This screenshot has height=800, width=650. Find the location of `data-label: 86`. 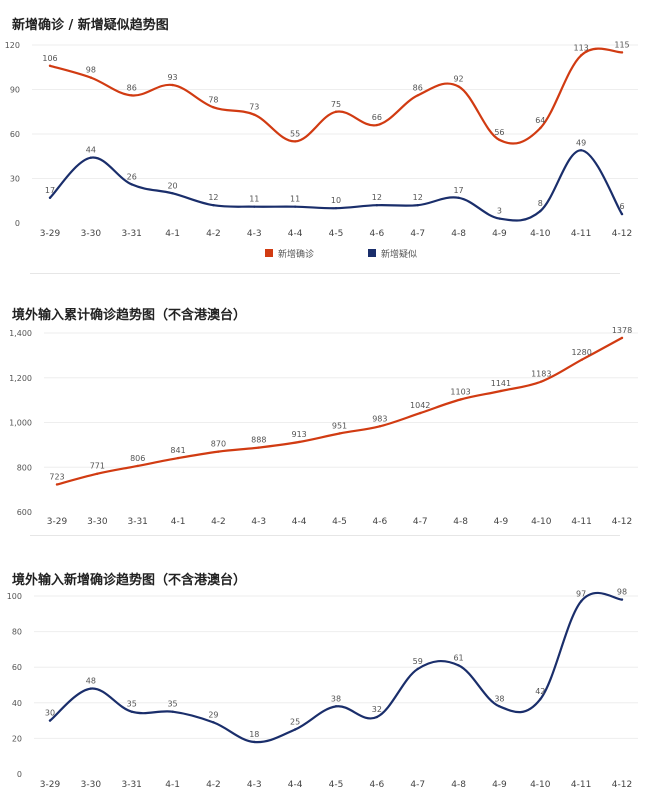

data-label: 86 is located at coordinates (418, 87).